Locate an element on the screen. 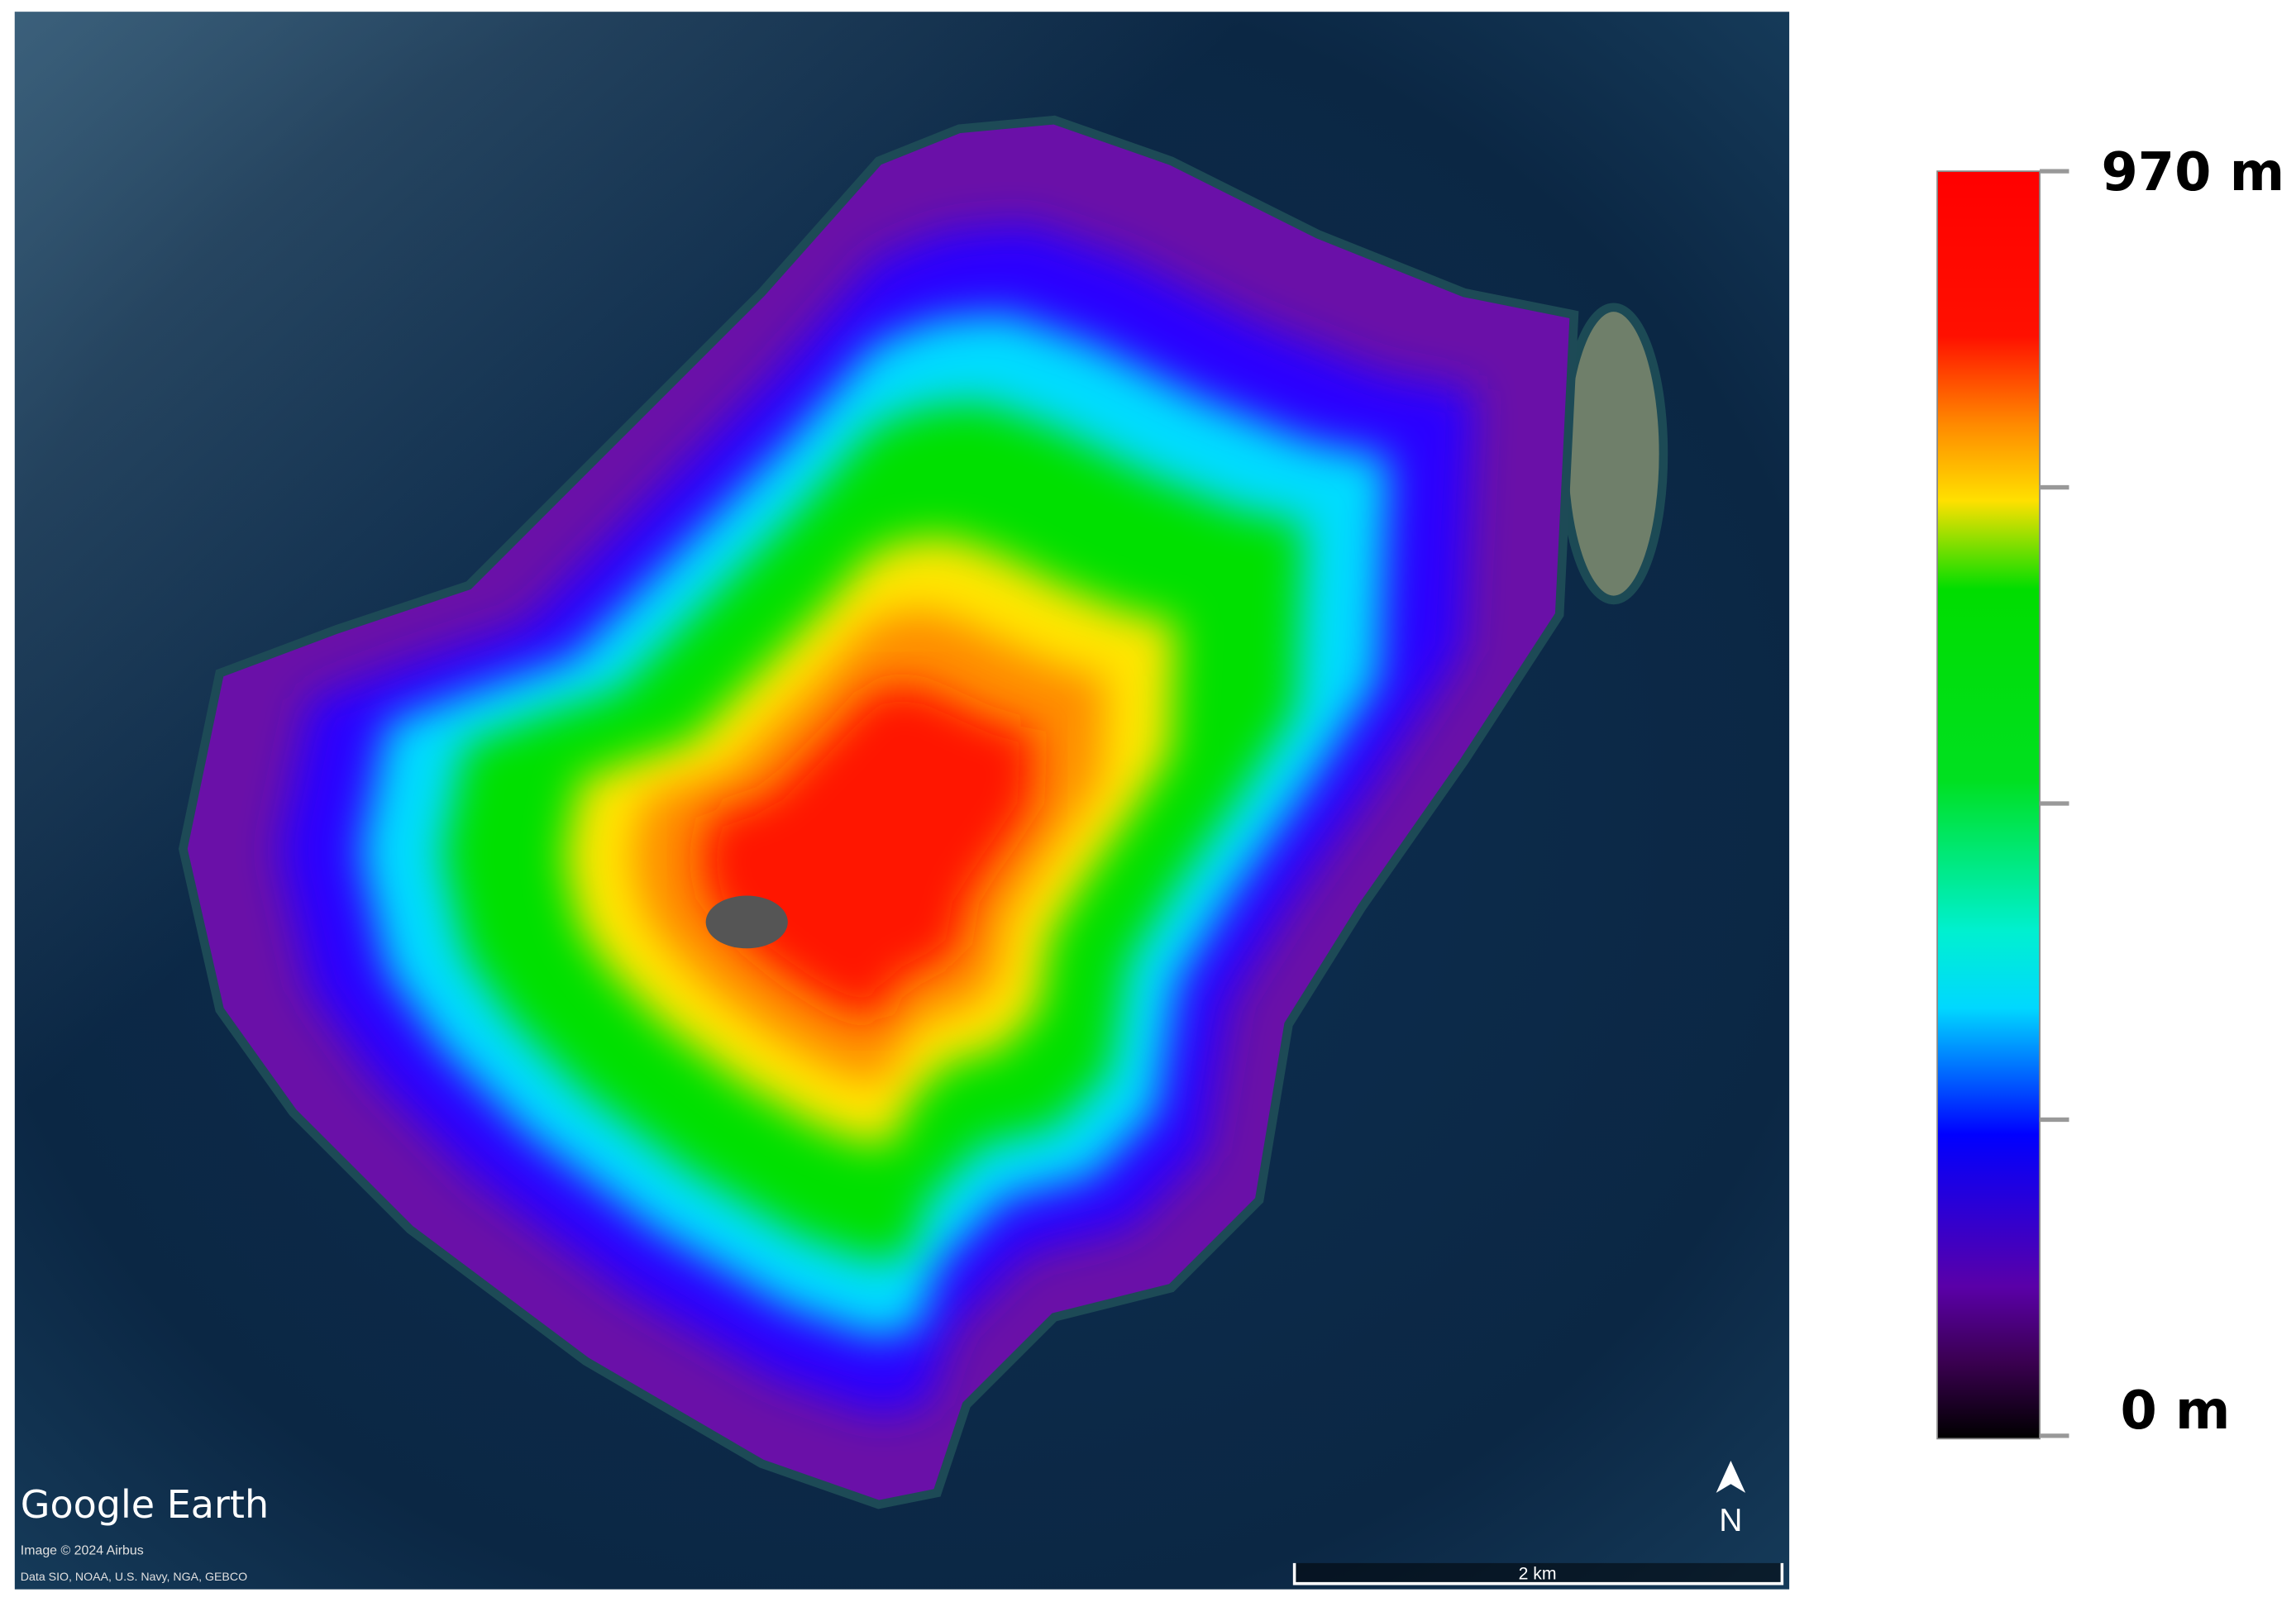 The image size is (2296, 1607). scale-label: 2 km is located at coordinates (1538, 1573).